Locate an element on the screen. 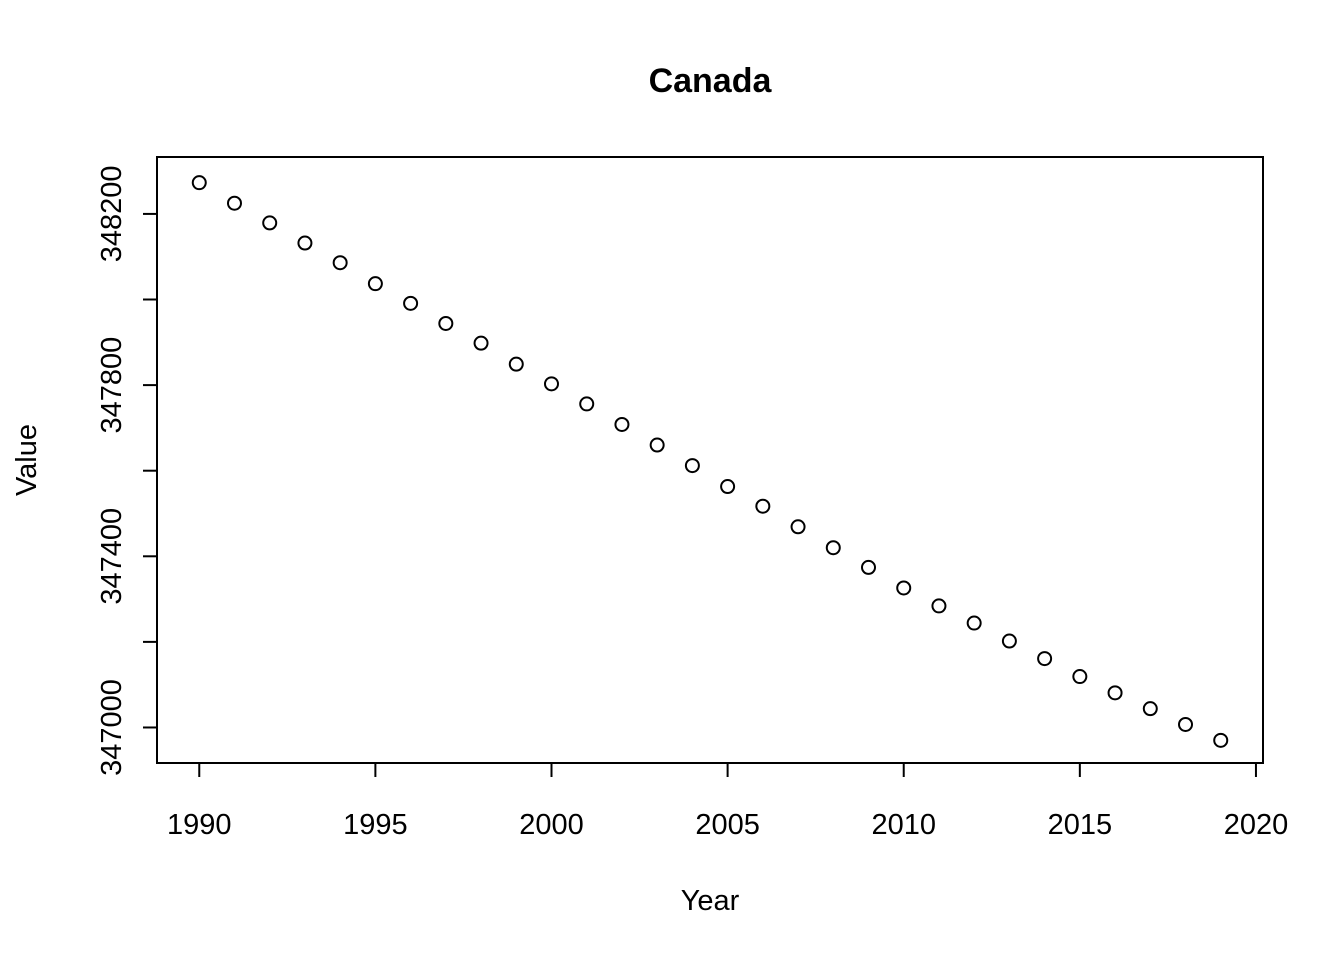 This screenshot has width=1344, height=960. x-tick-label: 2015 is located at coordinates (1080, 825).